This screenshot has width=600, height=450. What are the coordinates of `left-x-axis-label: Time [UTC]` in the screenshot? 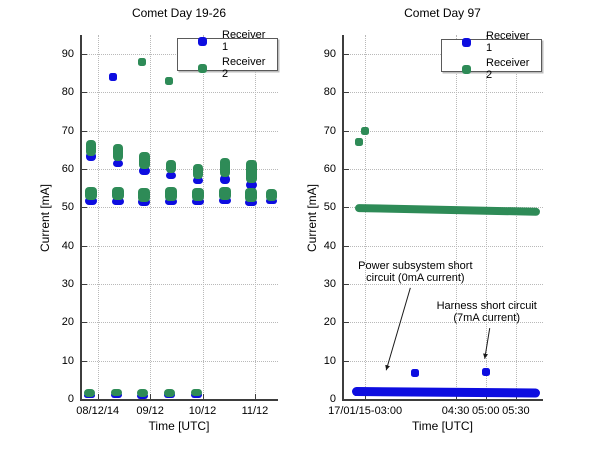 It's located at (179, 426).